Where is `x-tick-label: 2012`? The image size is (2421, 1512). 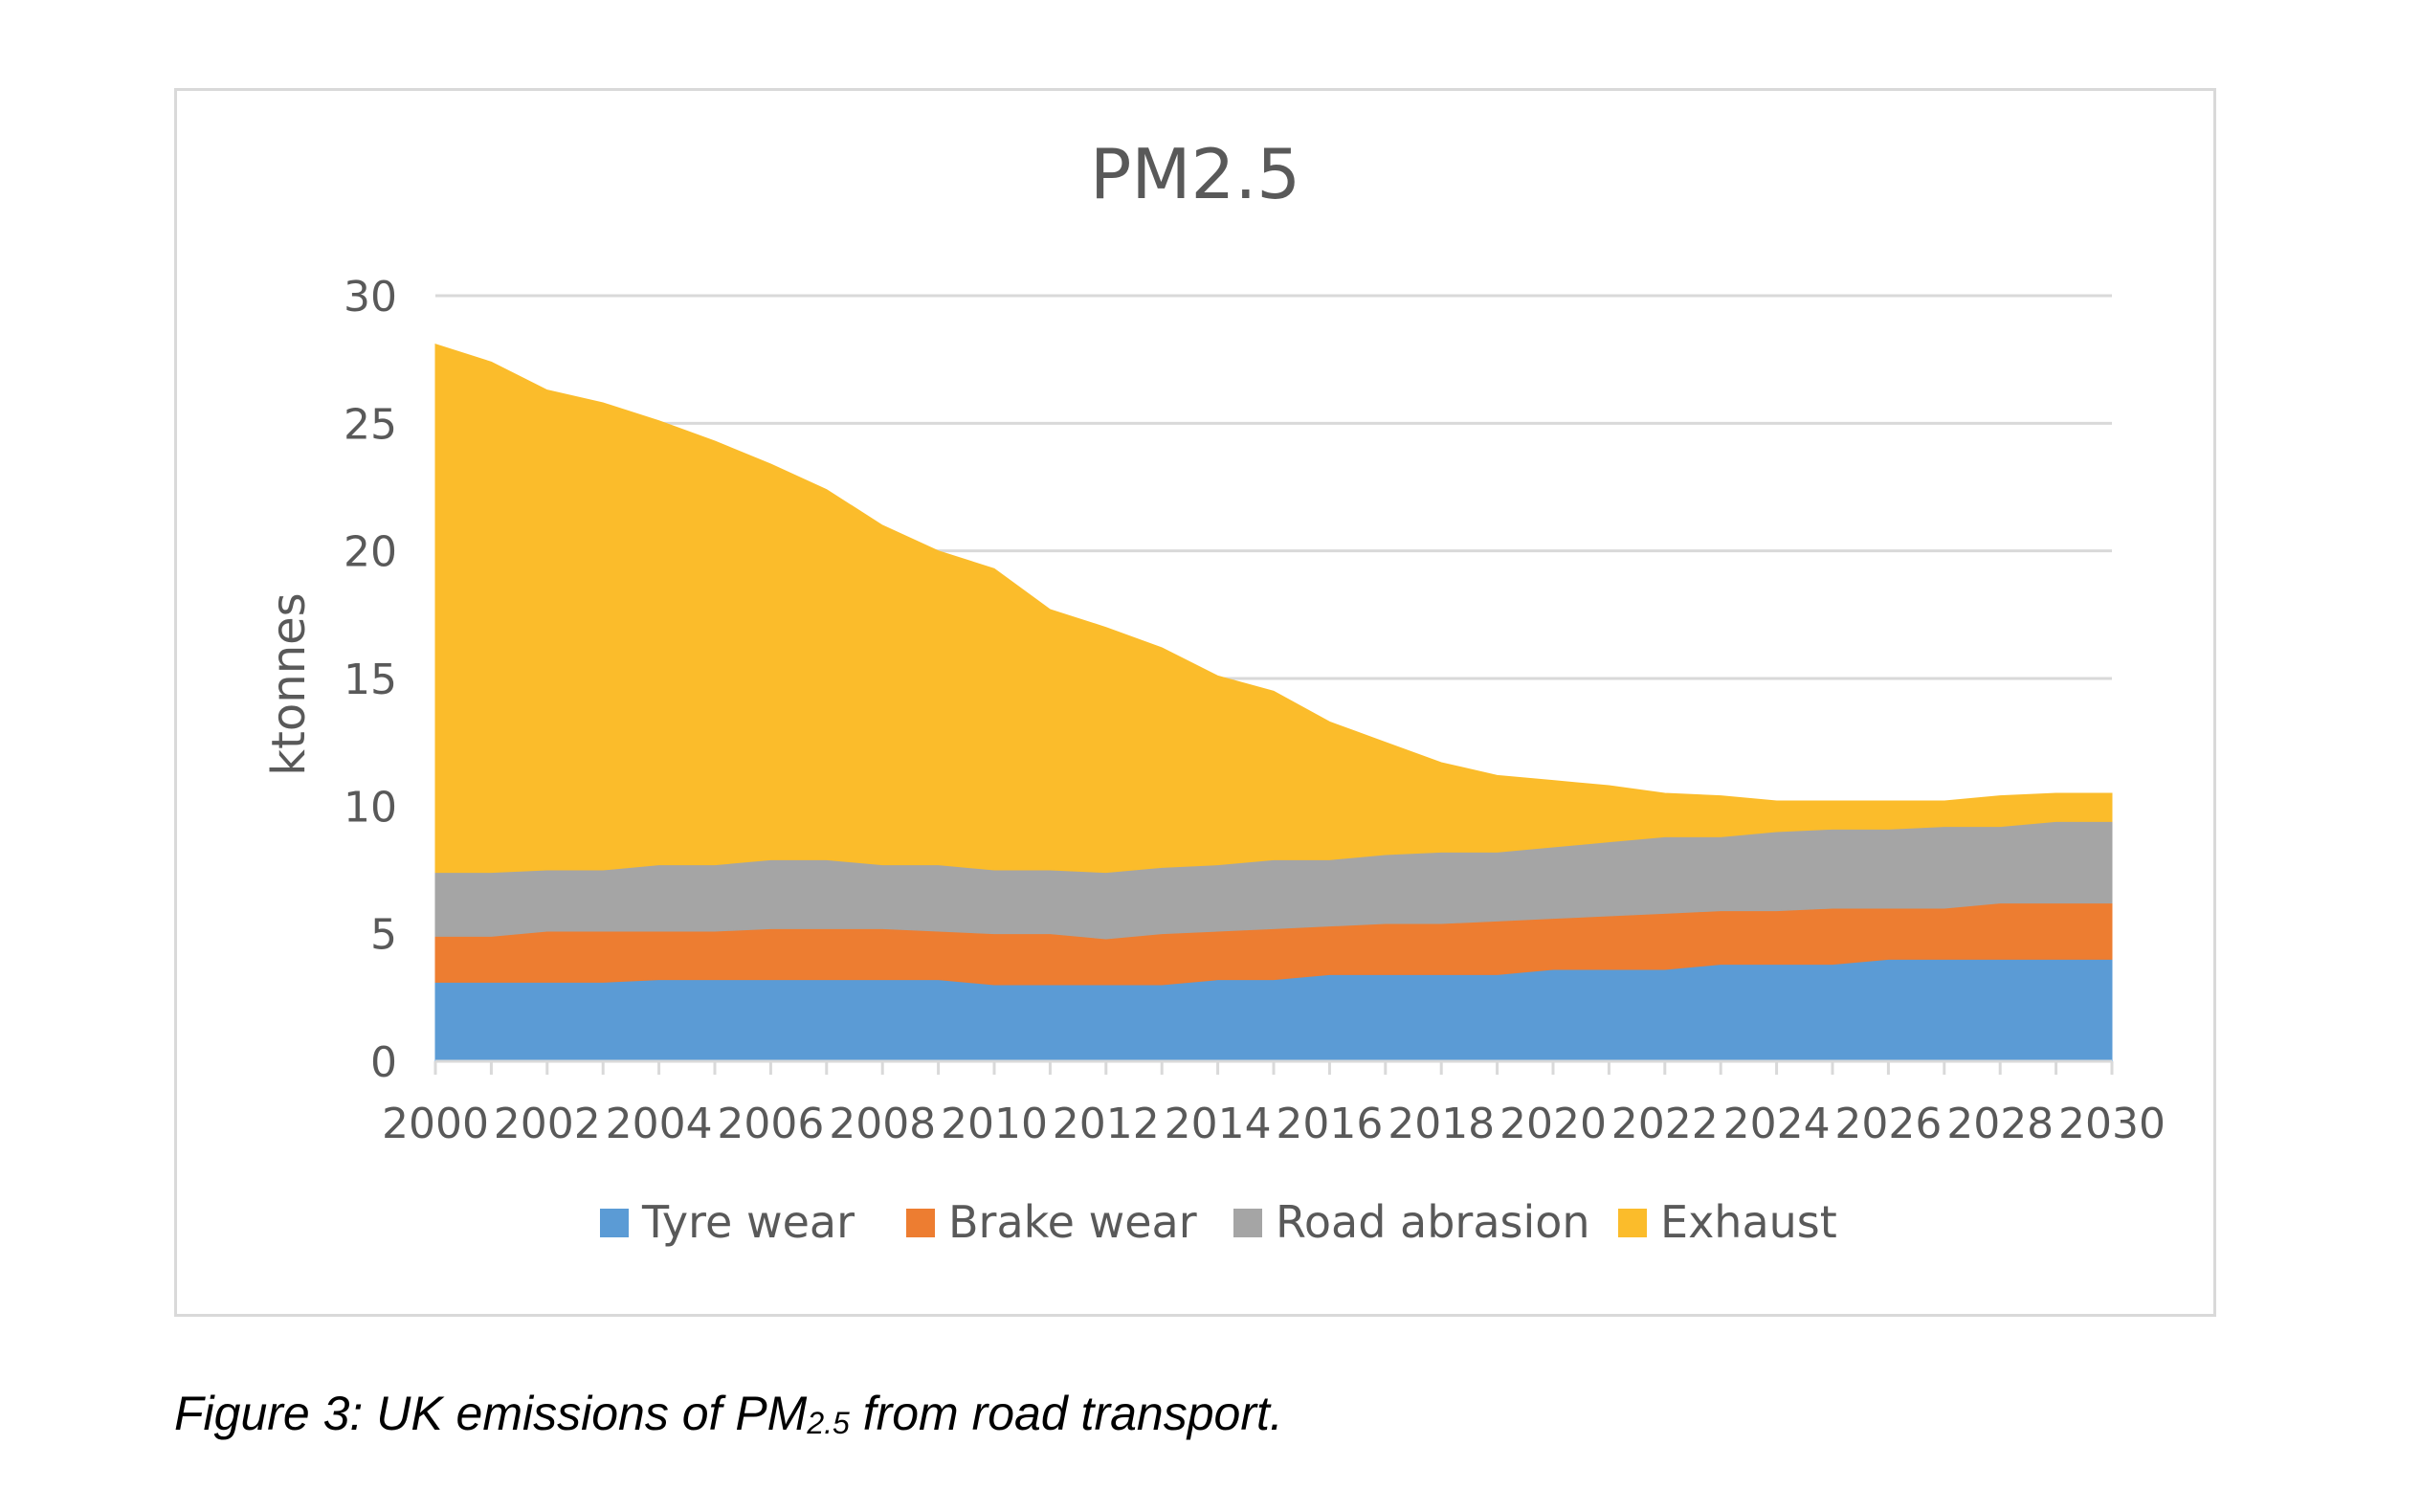
x-tick-label: 2012 is located at coordinates (1106, 1124).